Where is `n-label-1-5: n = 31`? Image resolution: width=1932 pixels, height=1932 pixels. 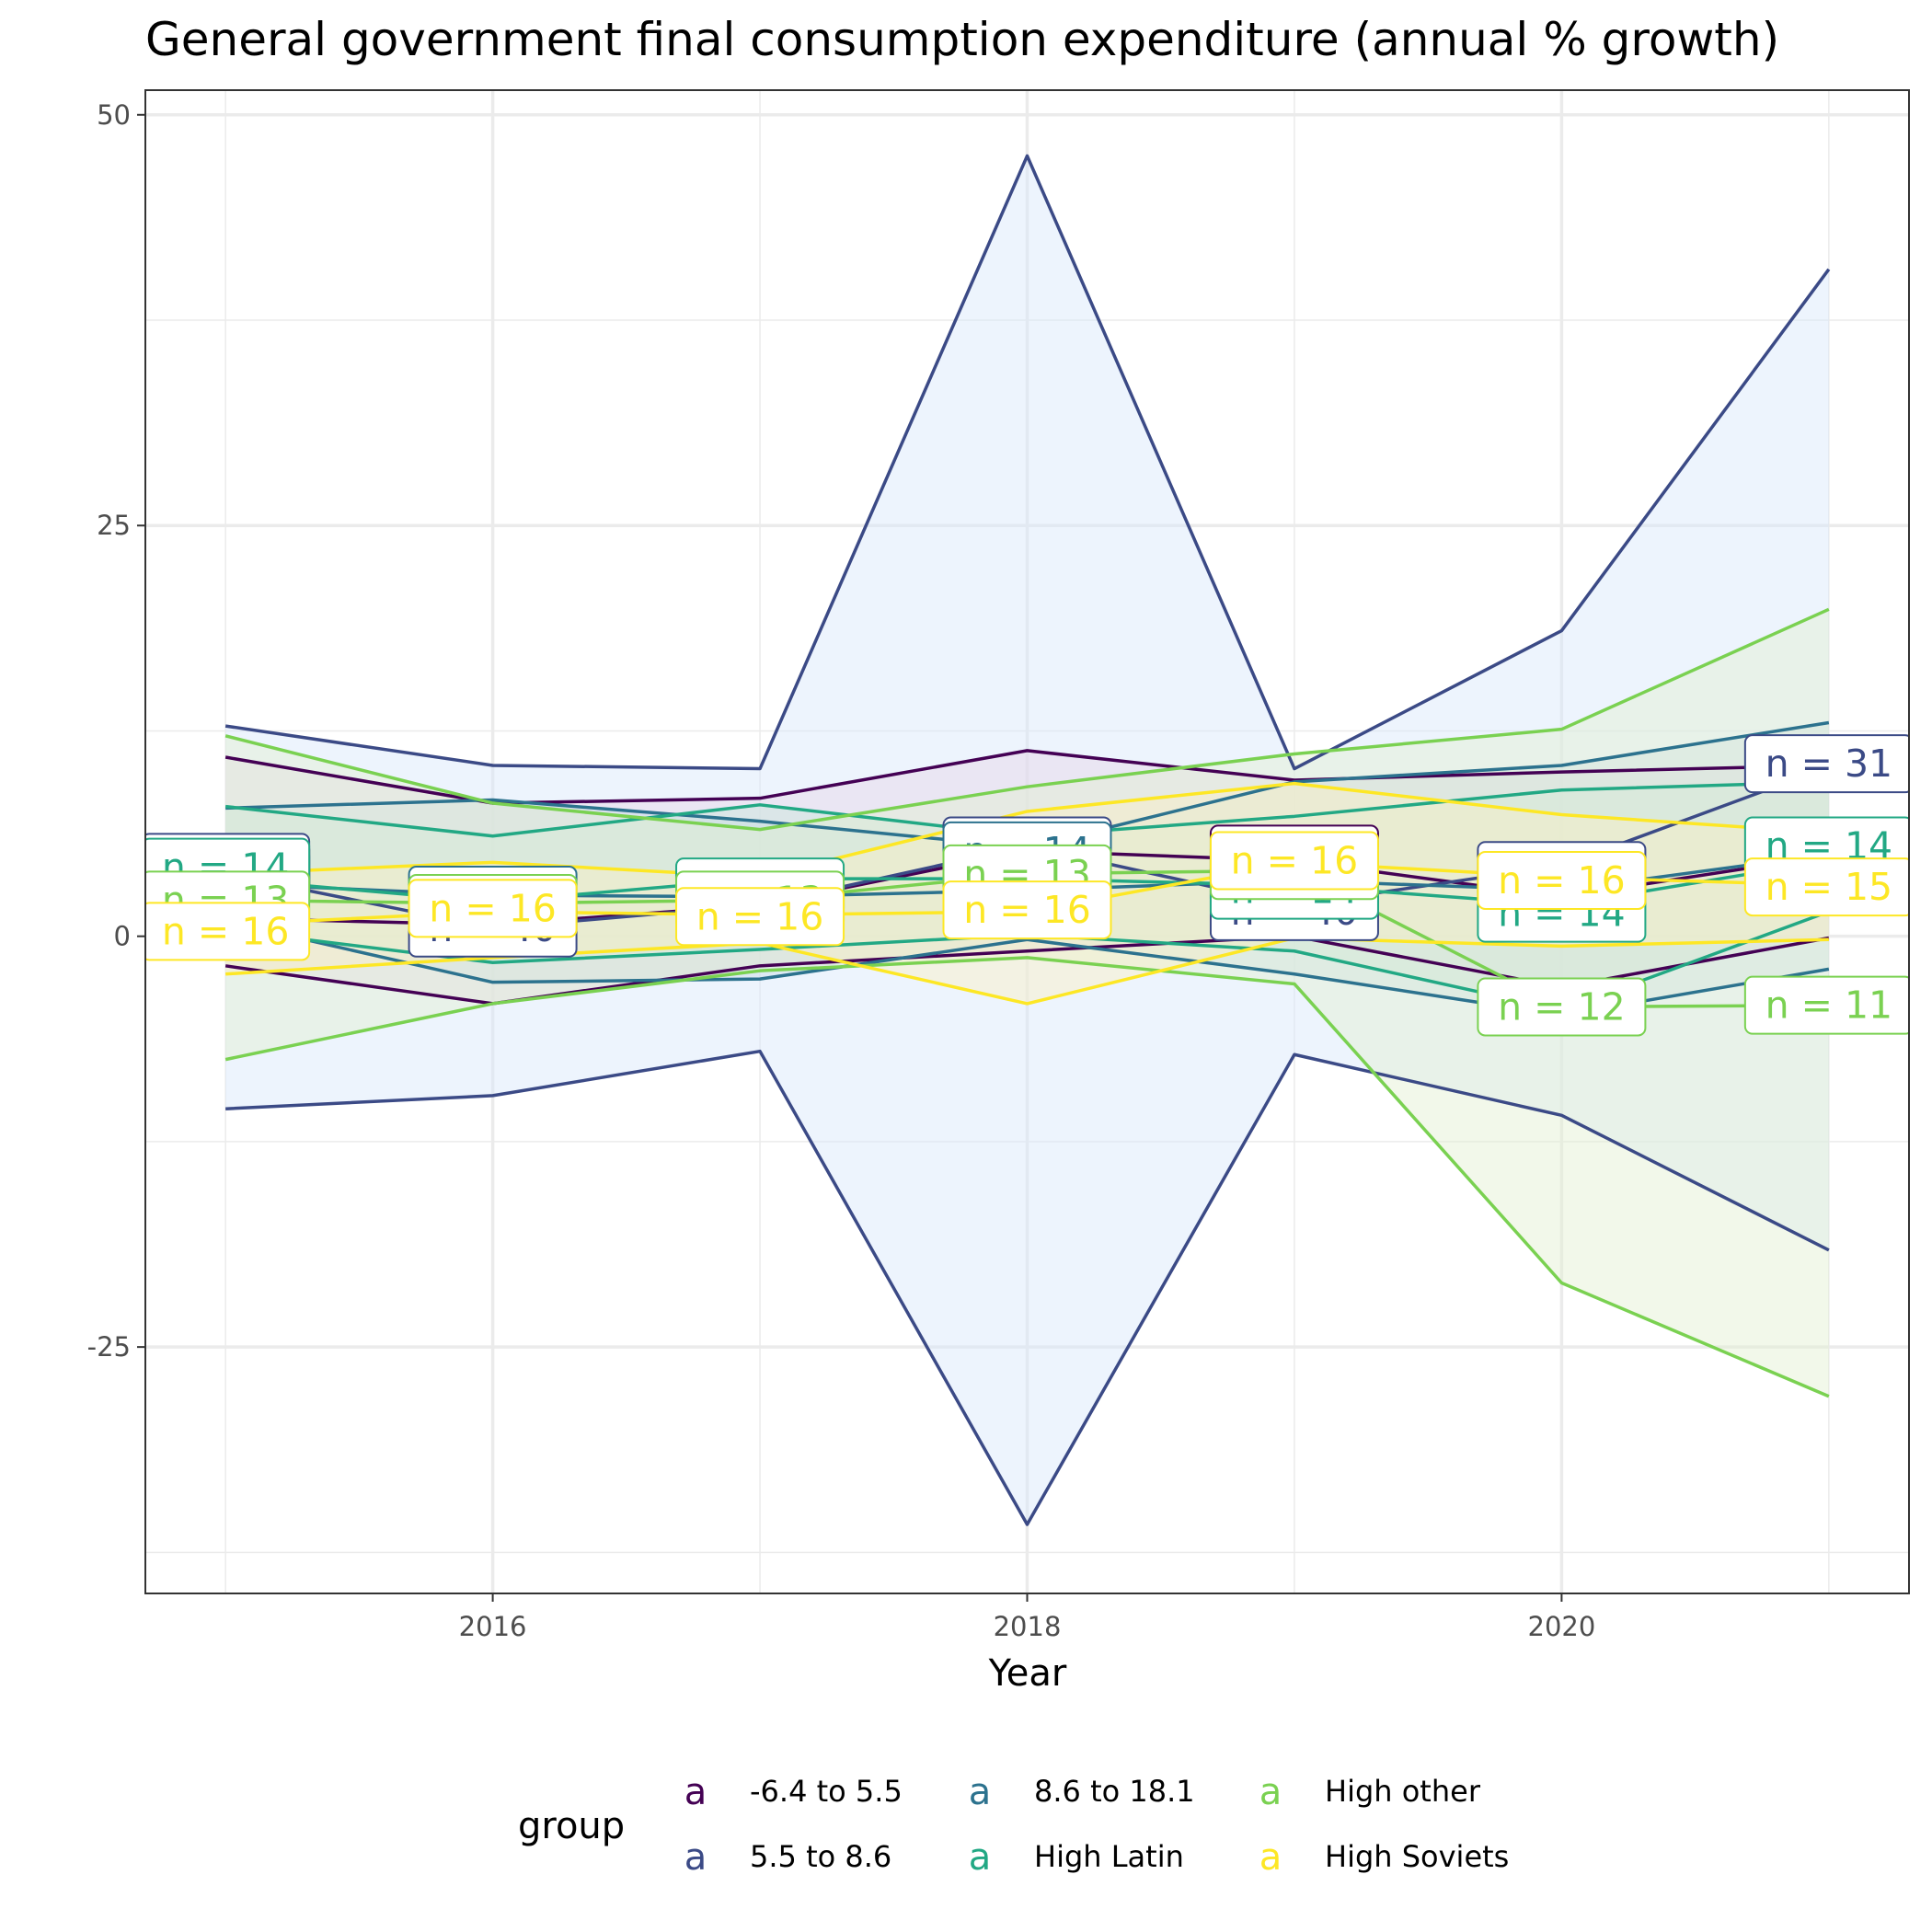
n-label-1-5: n = 31 is located at coordinates (1829, 764).